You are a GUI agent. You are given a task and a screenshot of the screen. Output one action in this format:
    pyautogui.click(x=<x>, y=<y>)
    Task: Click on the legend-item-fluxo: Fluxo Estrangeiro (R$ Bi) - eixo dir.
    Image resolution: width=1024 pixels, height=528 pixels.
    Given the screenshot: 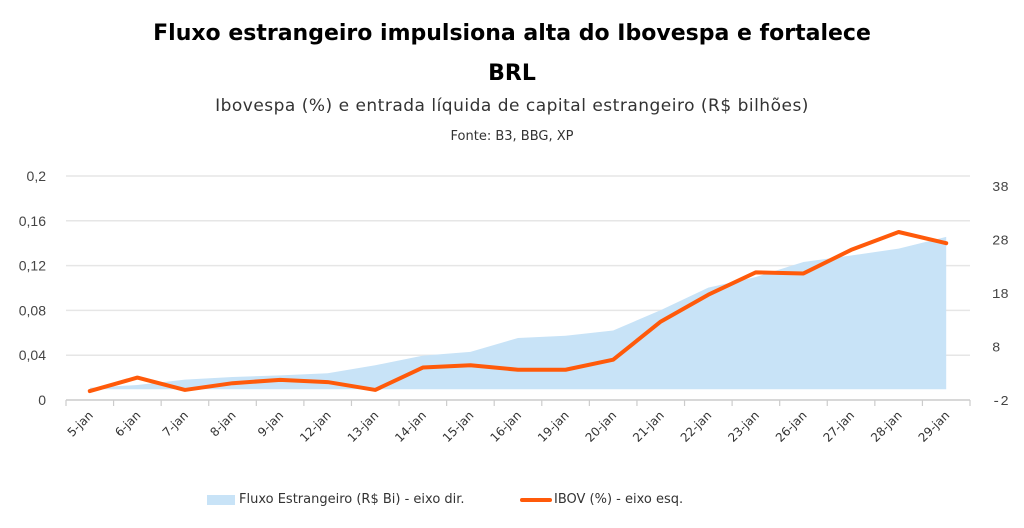 What is the action you would take?
    pyautogui.click(x=336, y=499)
    